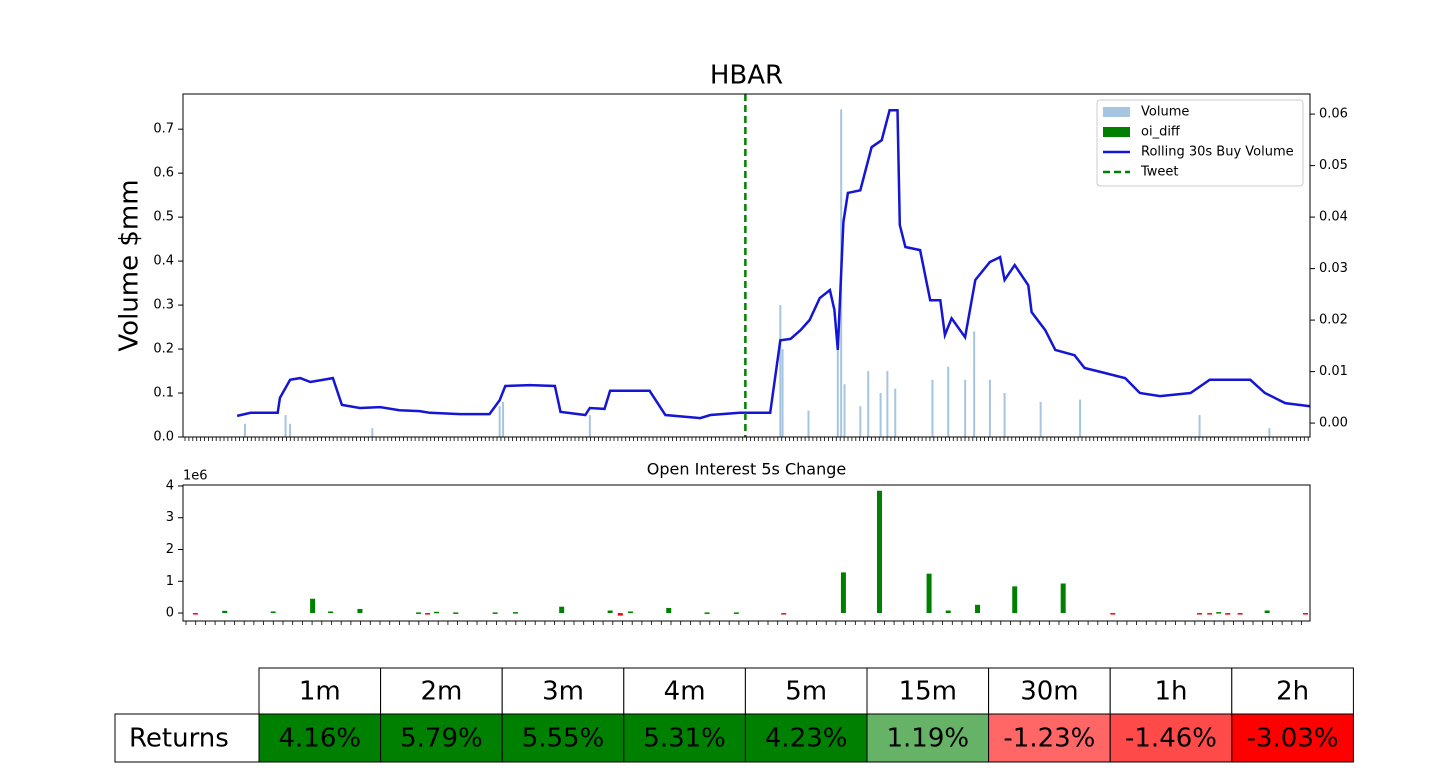  I want to click on return-value: 4.23%, so click(806, 739).